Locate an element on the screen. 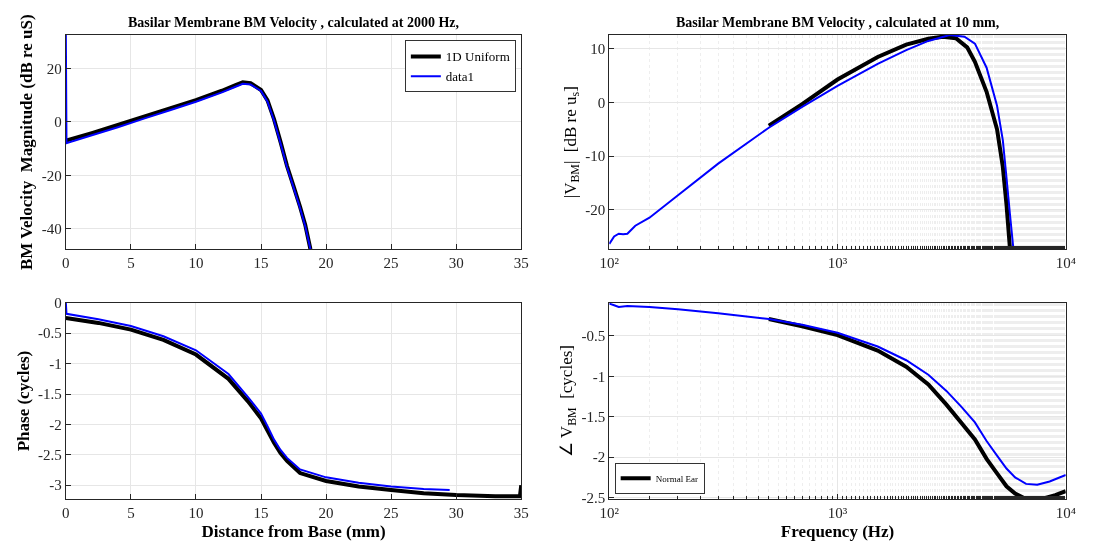 Image resolution: width=1094 pixels, height=556 pixels. legend-label: Normal Ear is located at coordinates (676, 478).